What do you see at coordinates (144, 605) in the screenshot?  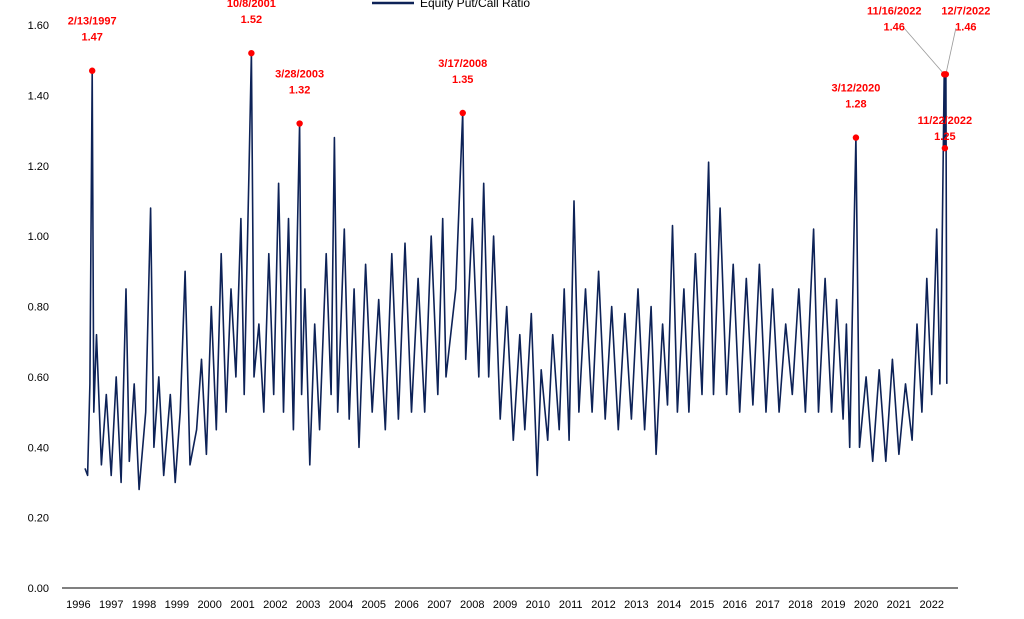 I see `x-tick-label: 1998` at bounding box center [144, 605].